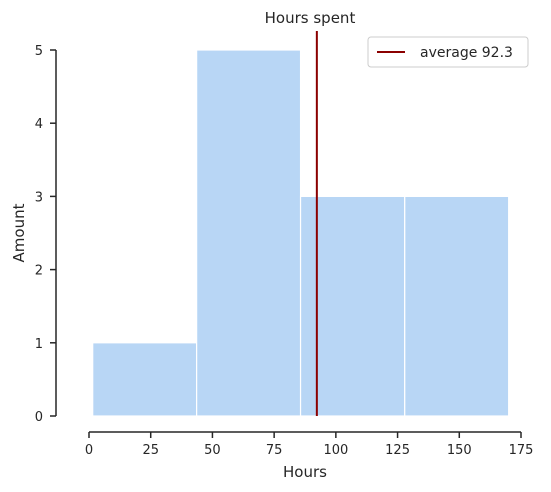 Image resolution: width=551 pixels, height=492 pixels. What do you see at coordinates (466, 53) in the screenshot?
I see `legend-label-average: average 92.3` at bounding box center [466, 53].